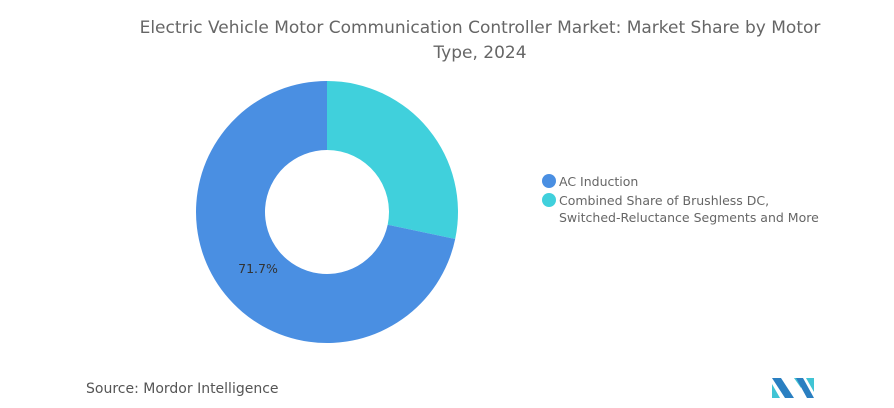 The height and width of the screenshot is (408, 894). What do you see at coordinates (392, 160) in the screenshot?
I see `donut-slice-combined-share` at bounding box center [392, 160].